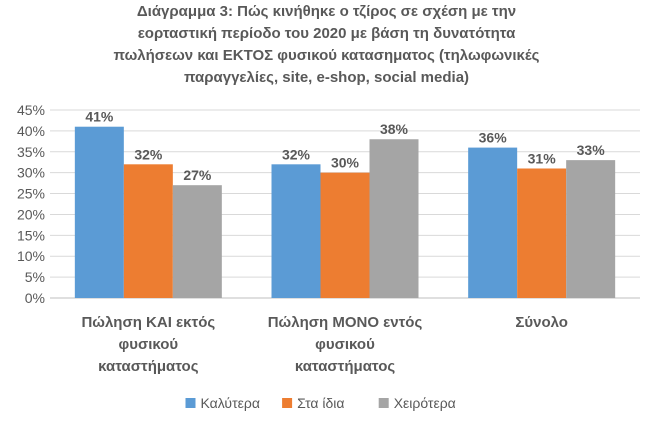 This screenshot has height=435, width=653. Describe the element at coordinates (230, 403) in the screenshot. I see `legend-label: Καλύτερα` at that location.